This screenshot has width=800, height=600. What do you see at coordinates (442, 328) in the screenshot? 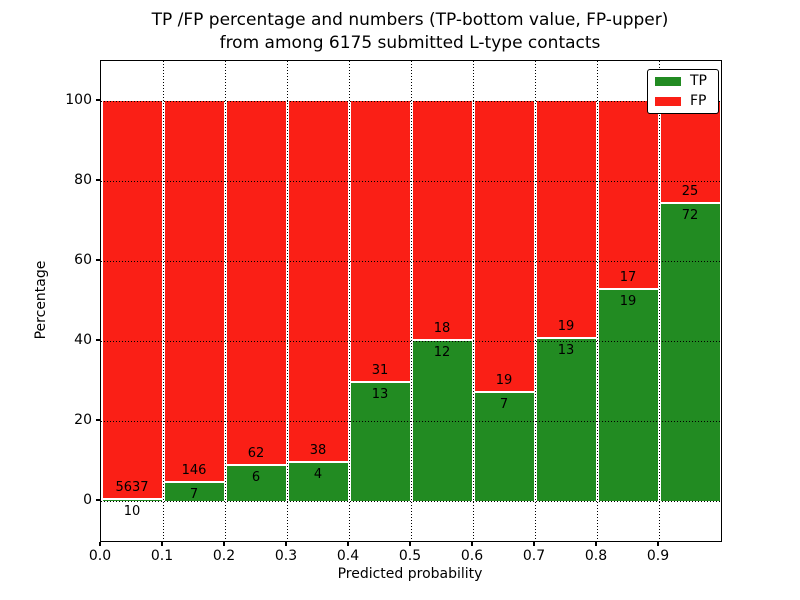
I see `fp-count-label: 18` at bounding box center [442, 328].